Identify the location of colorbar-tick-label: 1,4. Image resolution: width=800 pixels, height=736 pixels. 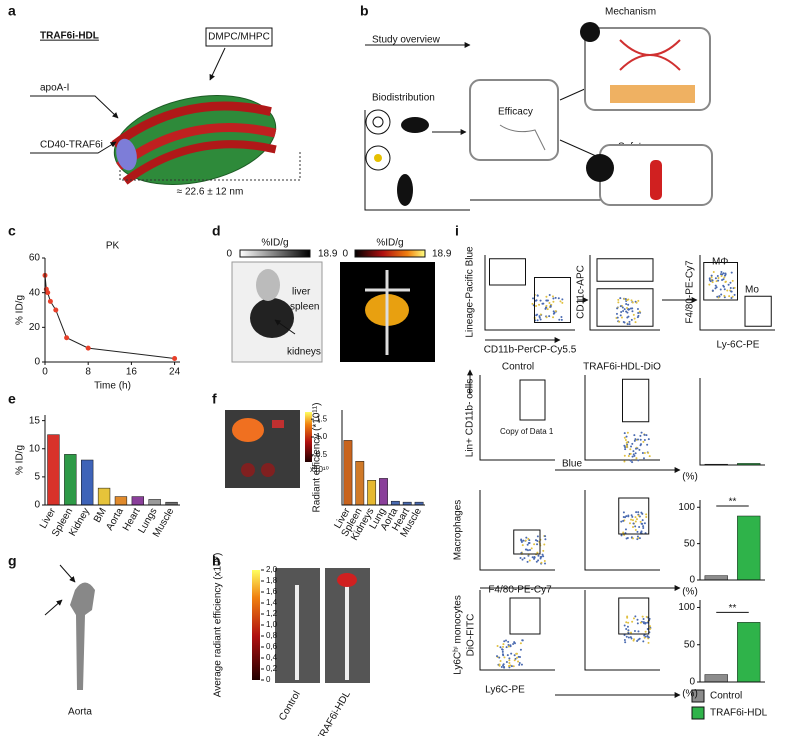
(272, 602).